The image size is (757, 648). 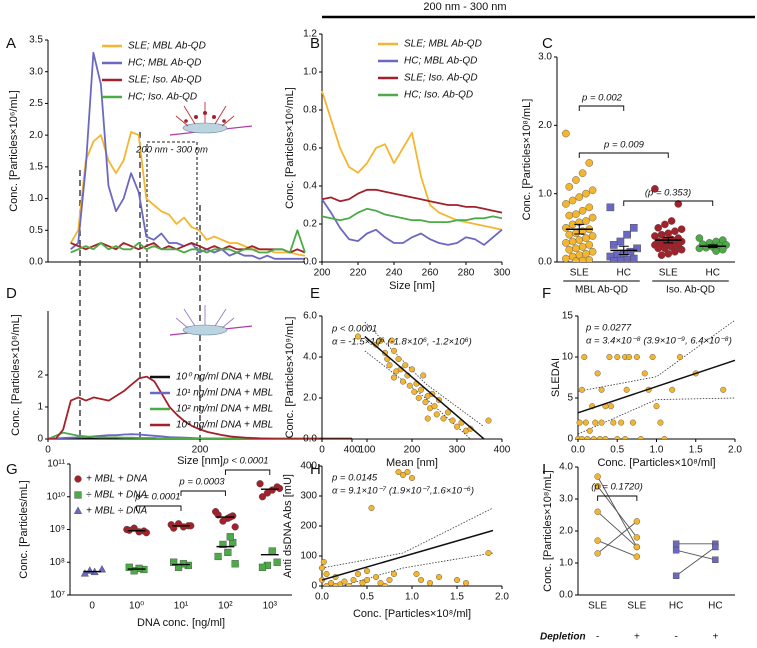 What do you see at coordinates (403, 491) in the screenshot?
I see `annotation: α = 9.1×10⁻⁷ (1.9×10⁻⁷,1.6×10⁻⁶)` at bounding box center [403, 491].